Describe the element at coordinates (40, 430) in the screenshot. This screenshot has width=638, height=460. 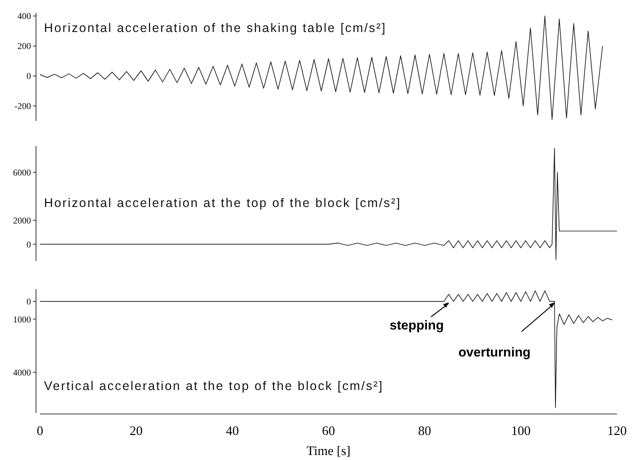
I see `x-tick-label: 0` at that location.